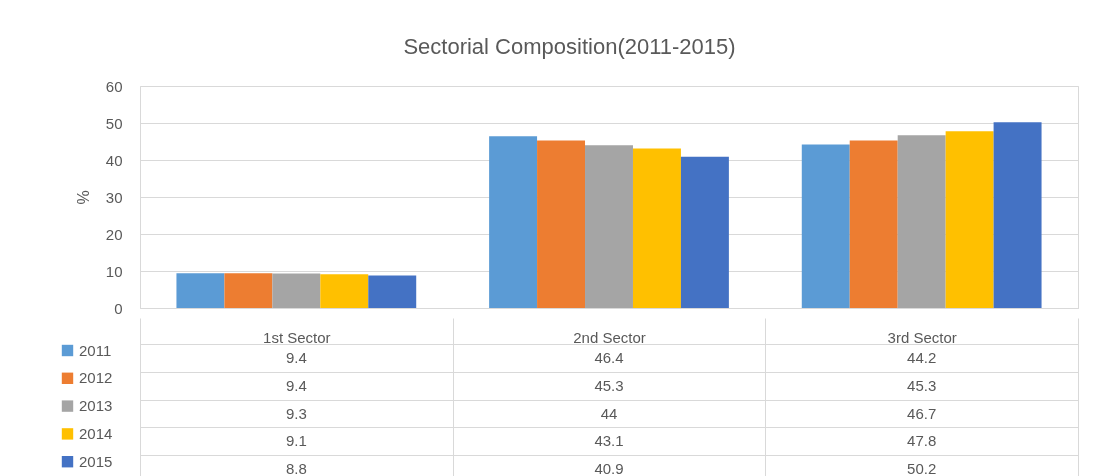 This screenshot has width=1093, height=476. Describe the element at coordinates (114, 271) in the screenshot. I see `y-tick-label: 10` at that location.